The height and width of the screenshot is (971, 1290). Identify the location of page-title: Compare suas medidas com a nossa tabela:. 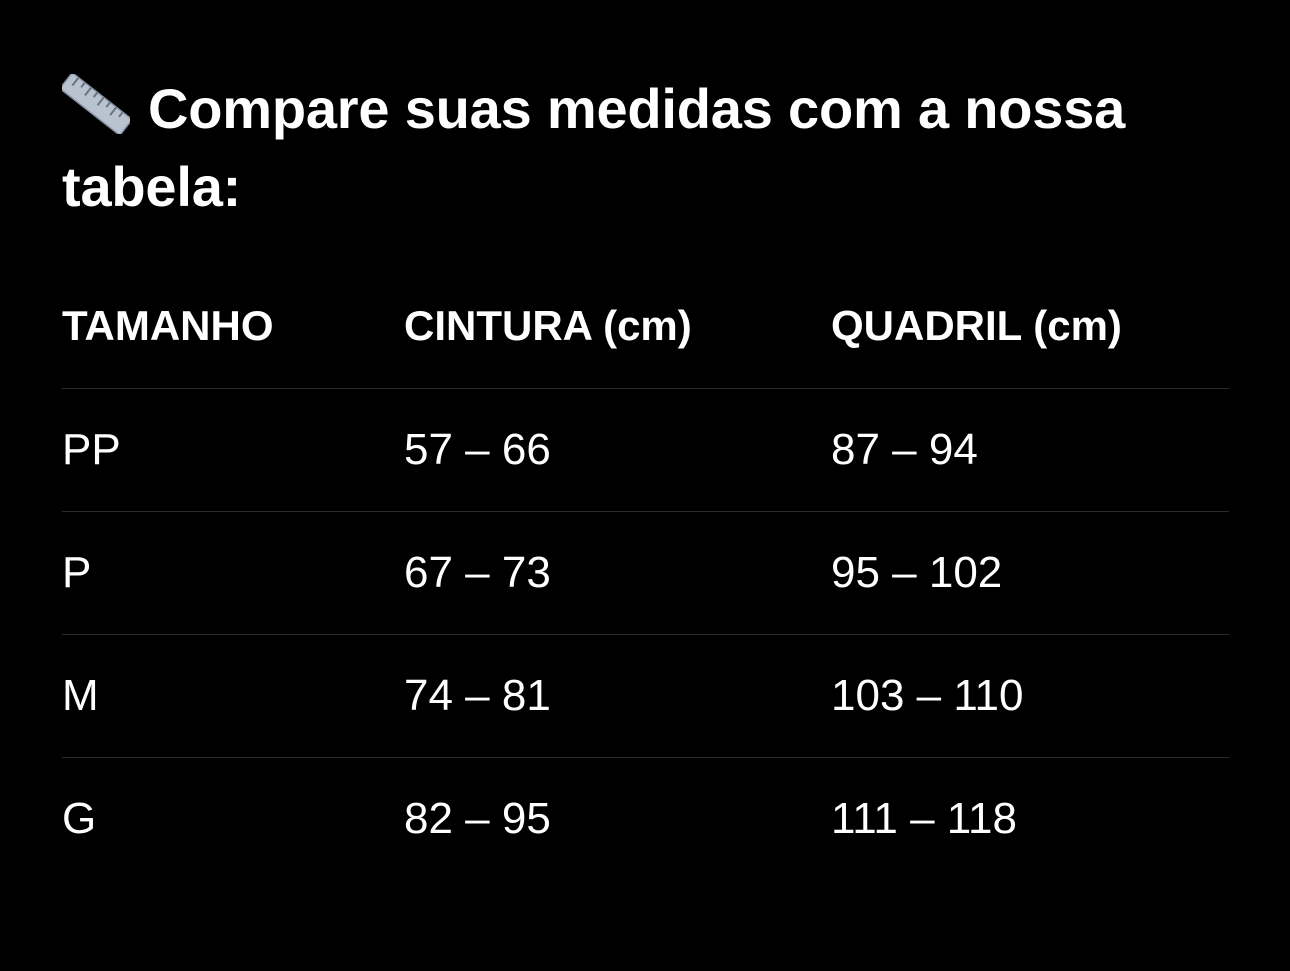
(647, 148).